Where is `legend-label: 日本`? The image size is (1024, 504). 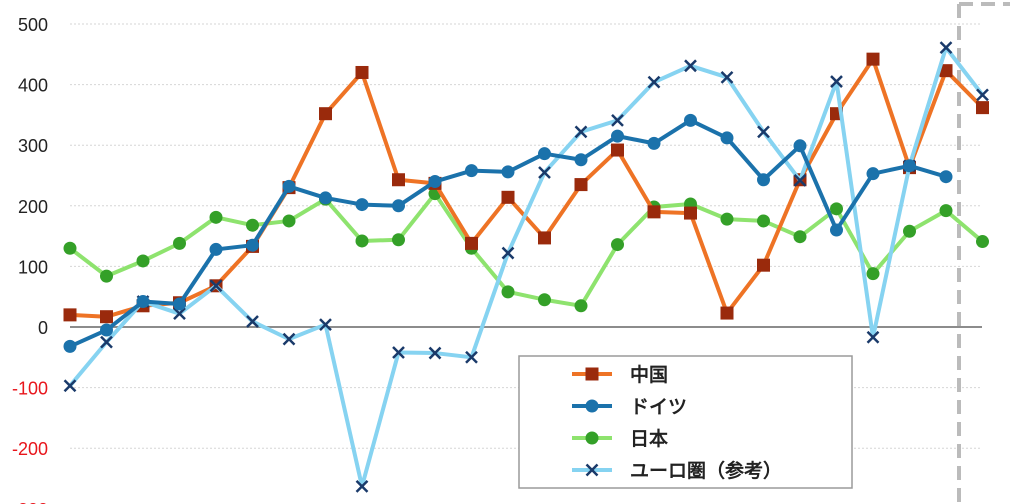
legend-label: 日本 is located at coordinates (649, 438).